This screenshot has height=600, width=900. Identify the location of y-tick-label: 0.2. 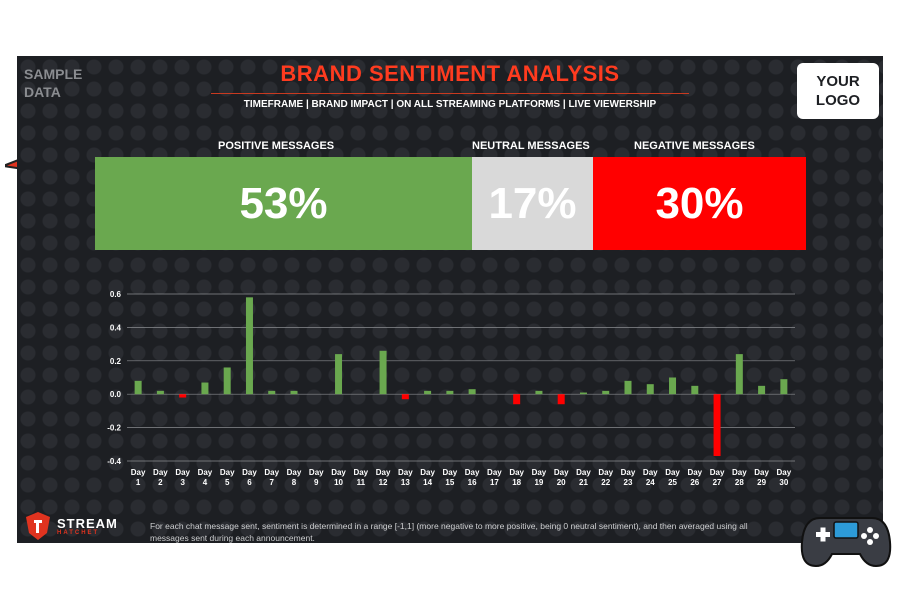
(116, 361).